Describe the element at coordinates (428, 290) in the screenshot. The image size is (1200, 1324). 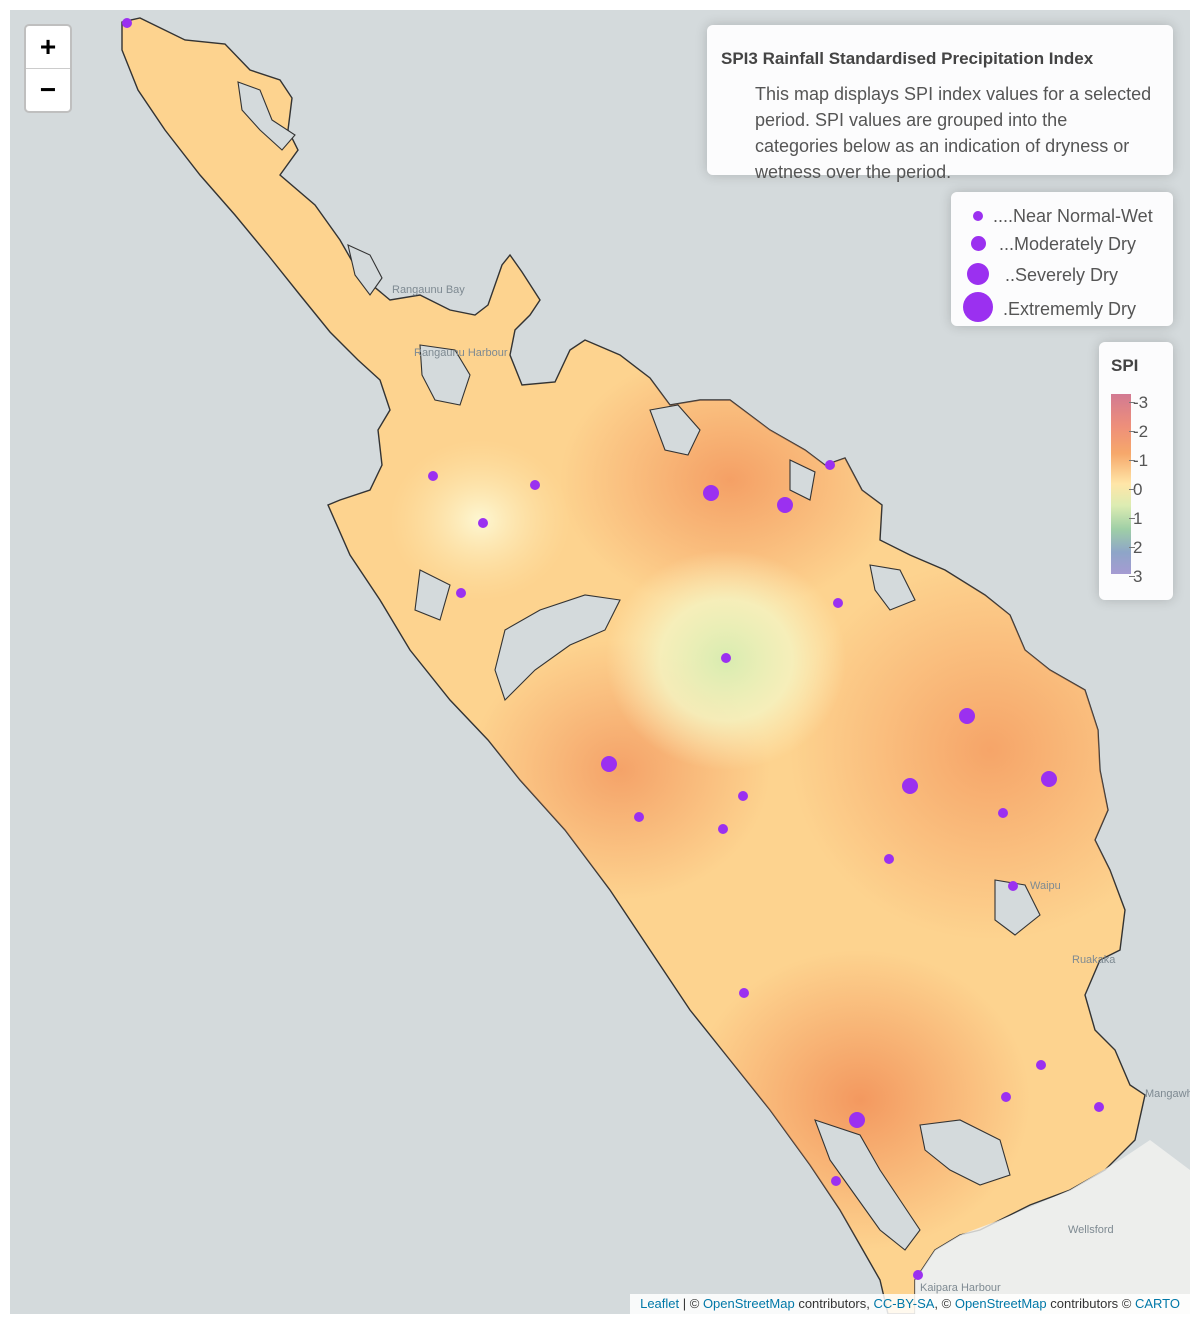
I see `place-label-rangaunu-bay: Rangaunu Bay` at that location.